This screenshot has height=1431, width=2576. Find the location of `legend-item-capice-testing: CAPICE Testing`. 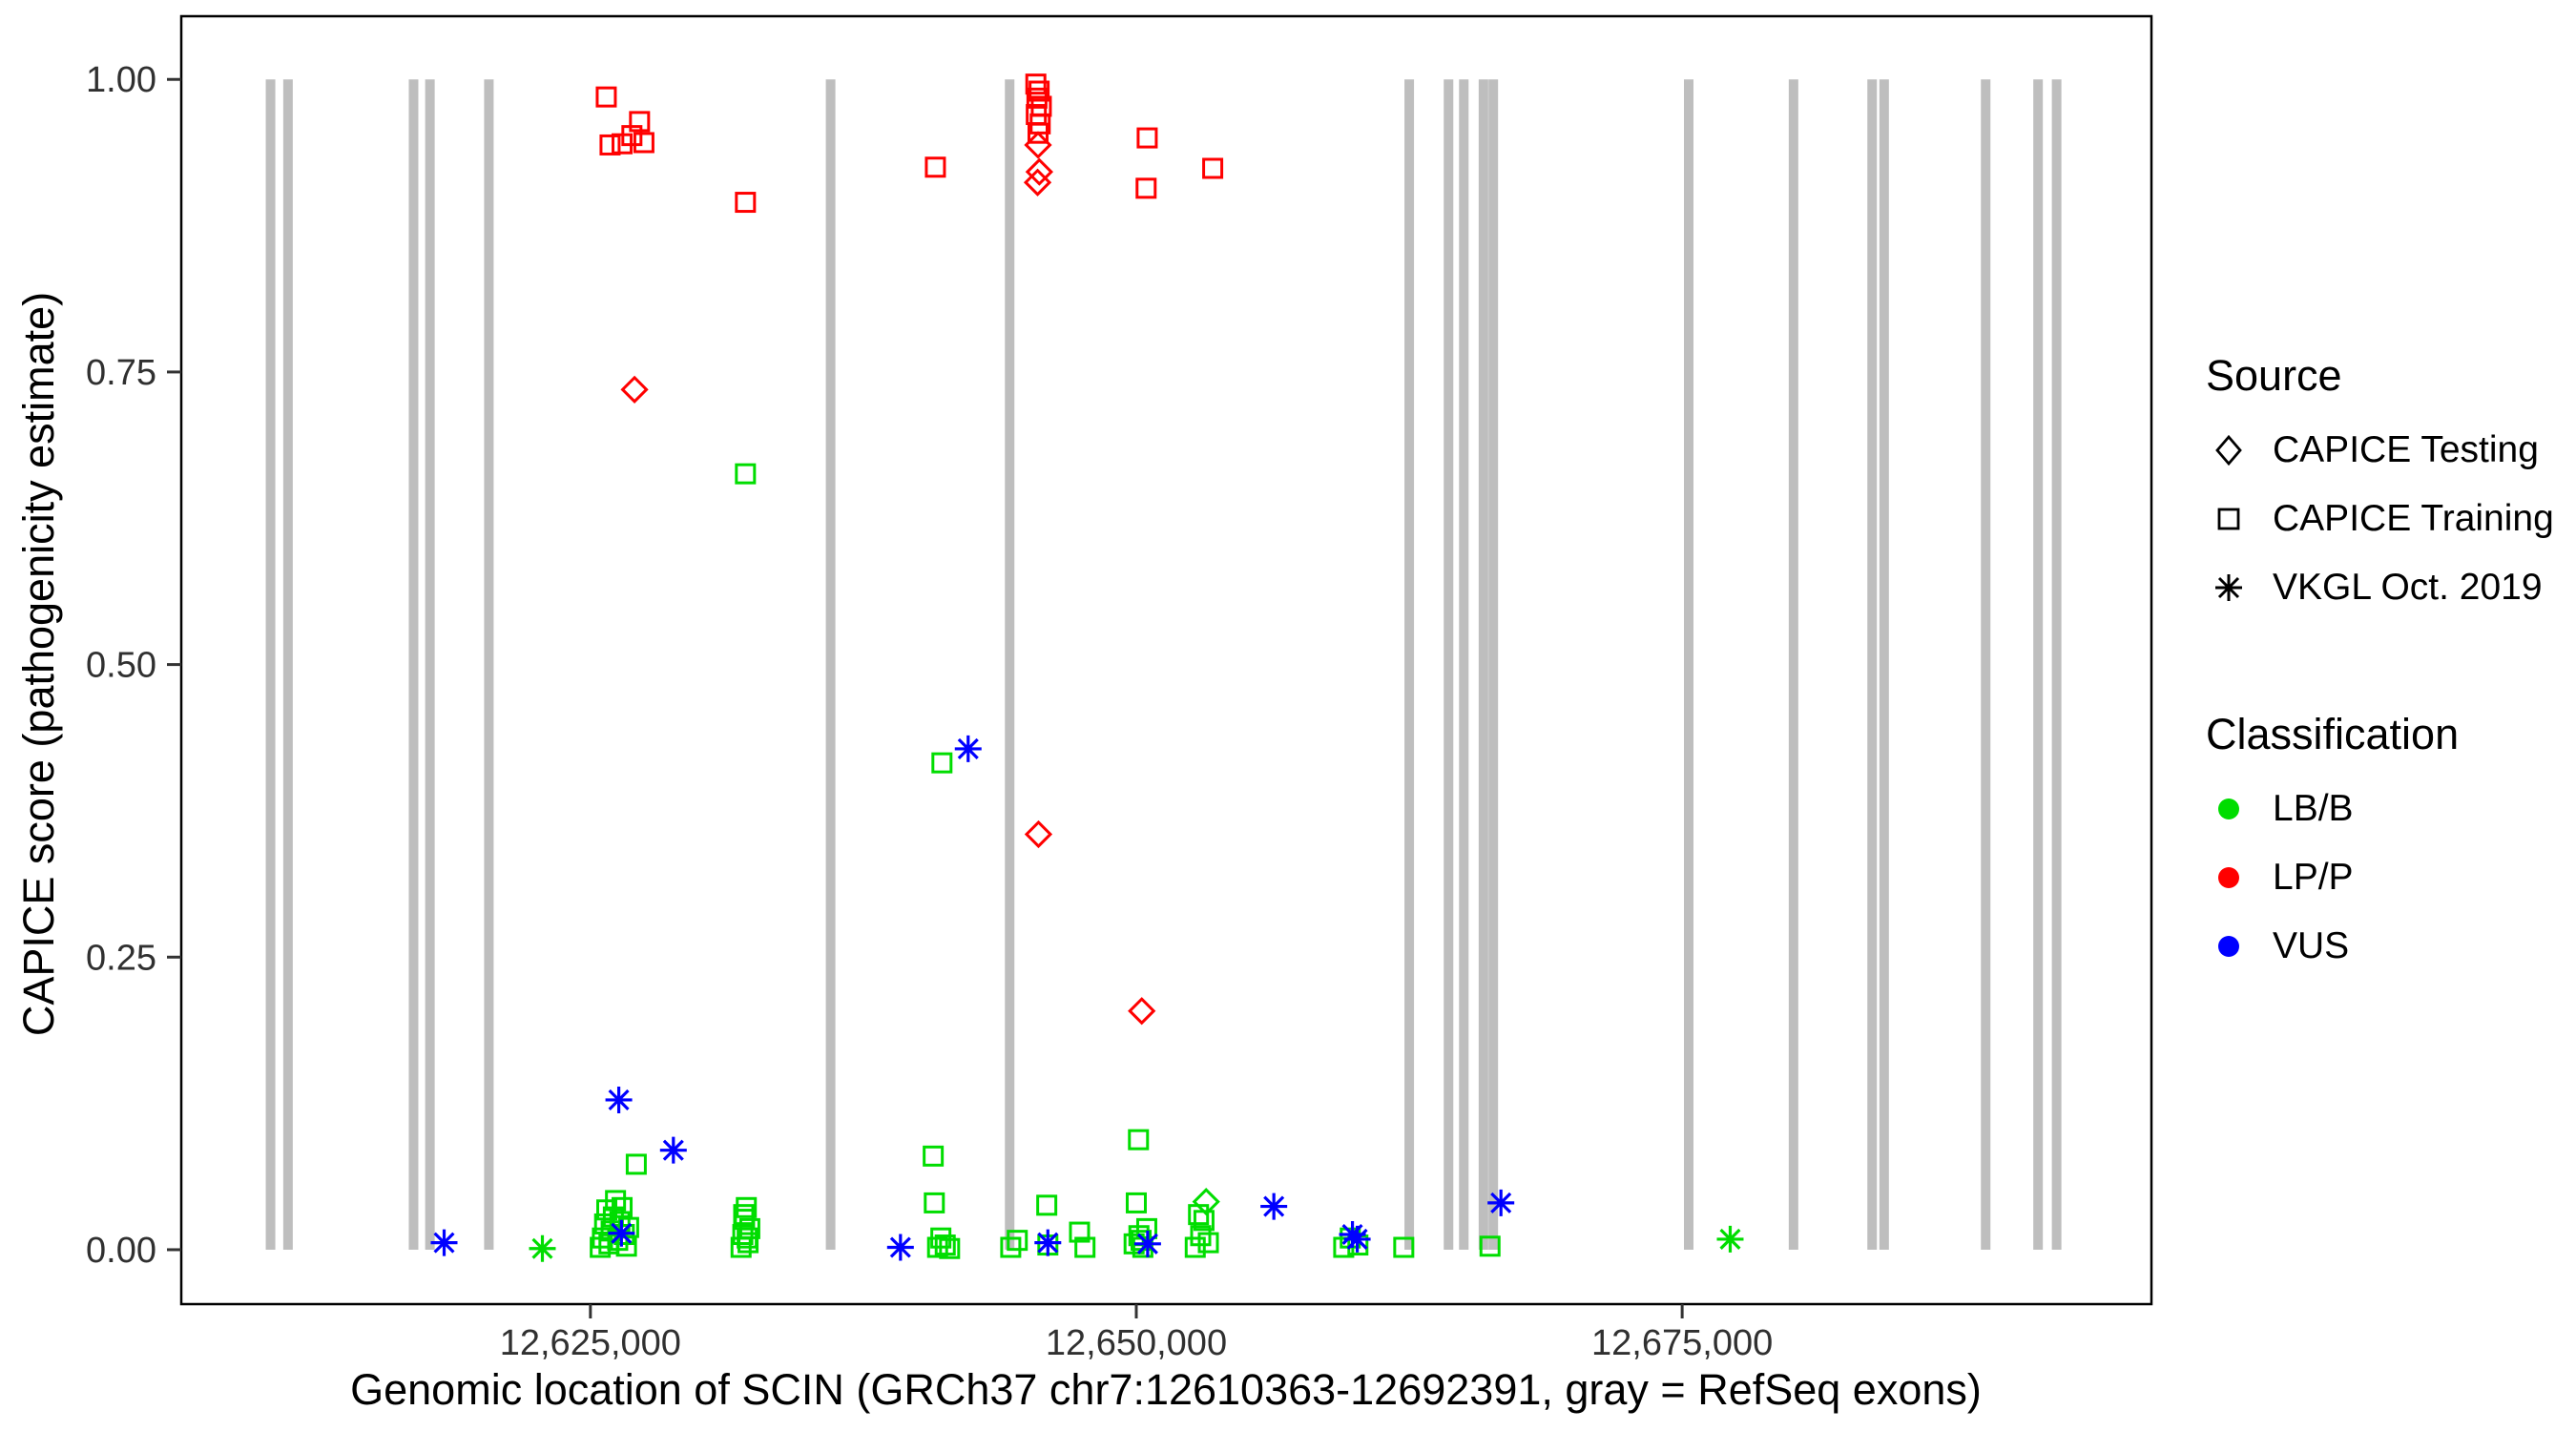

legend-item-capice-testing: CAPICE Testing is located at coordinates (2390, 450).